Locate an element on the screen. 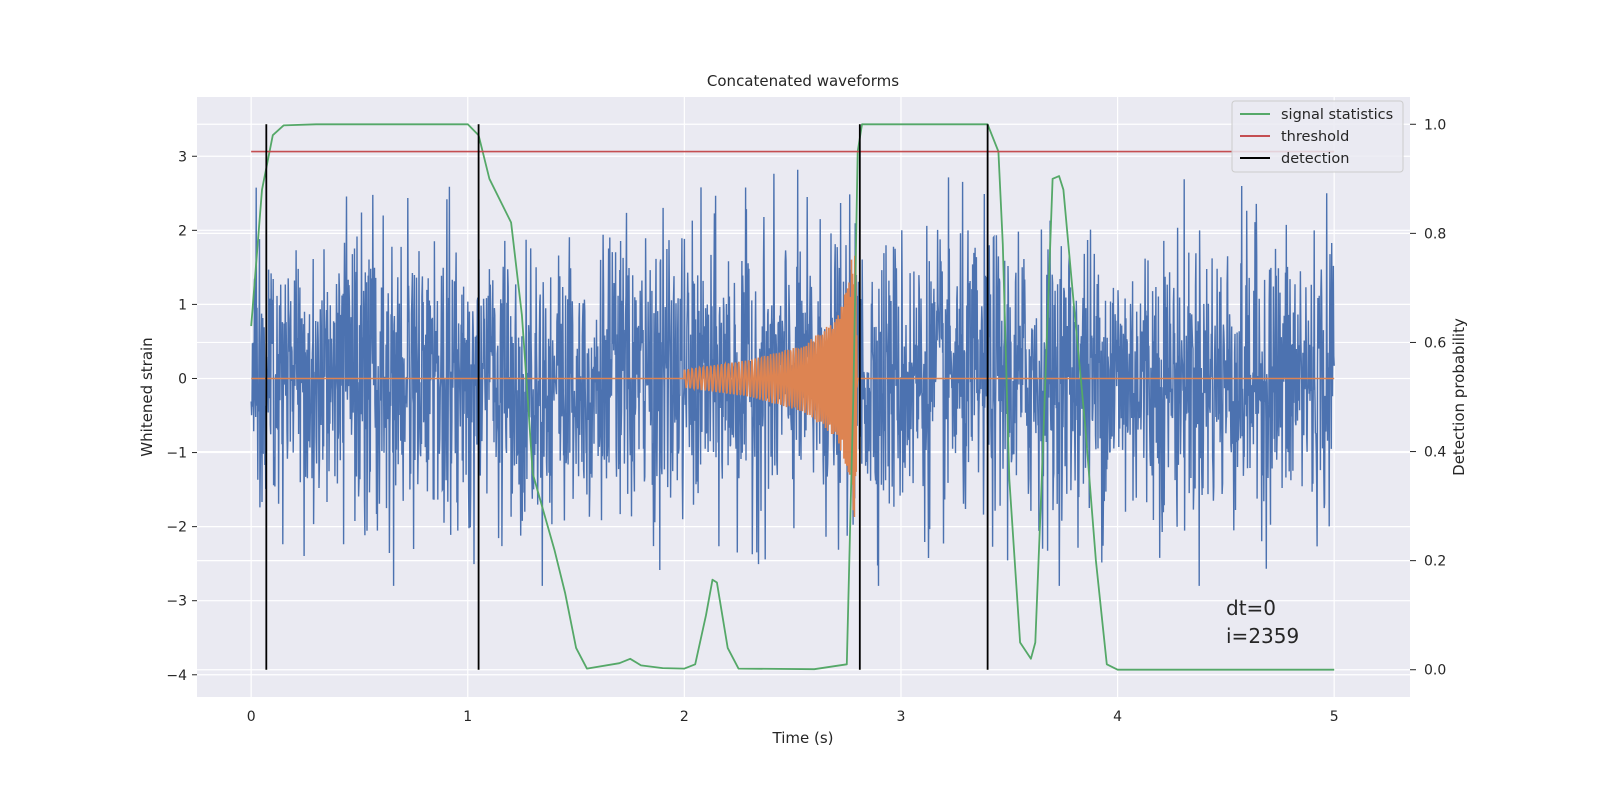 The image size is (1600, 800). y-right-tick-label: 1.0 is located at coordinates (1435, 125).